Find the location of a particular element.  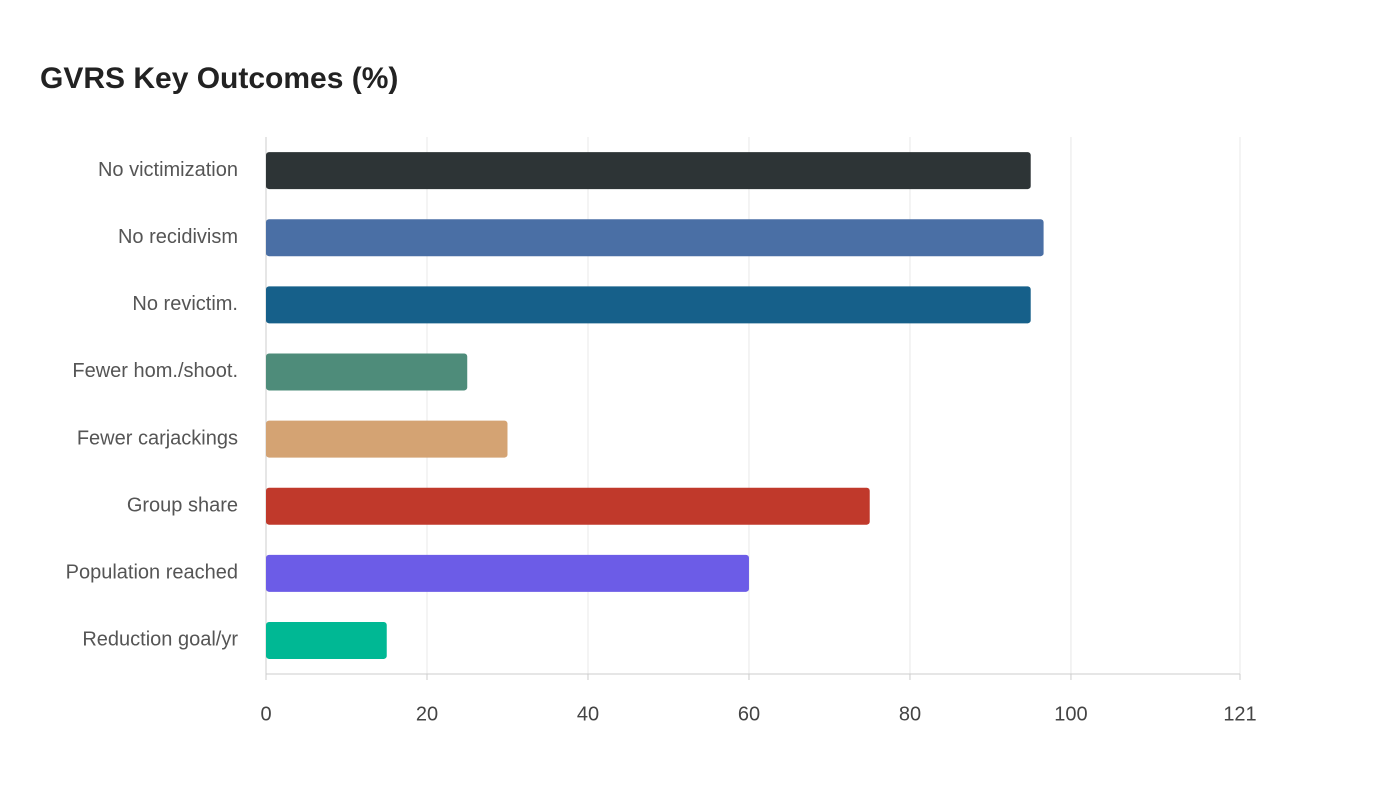

x-tick-label: 100 is located at coordinates (1070, 714).